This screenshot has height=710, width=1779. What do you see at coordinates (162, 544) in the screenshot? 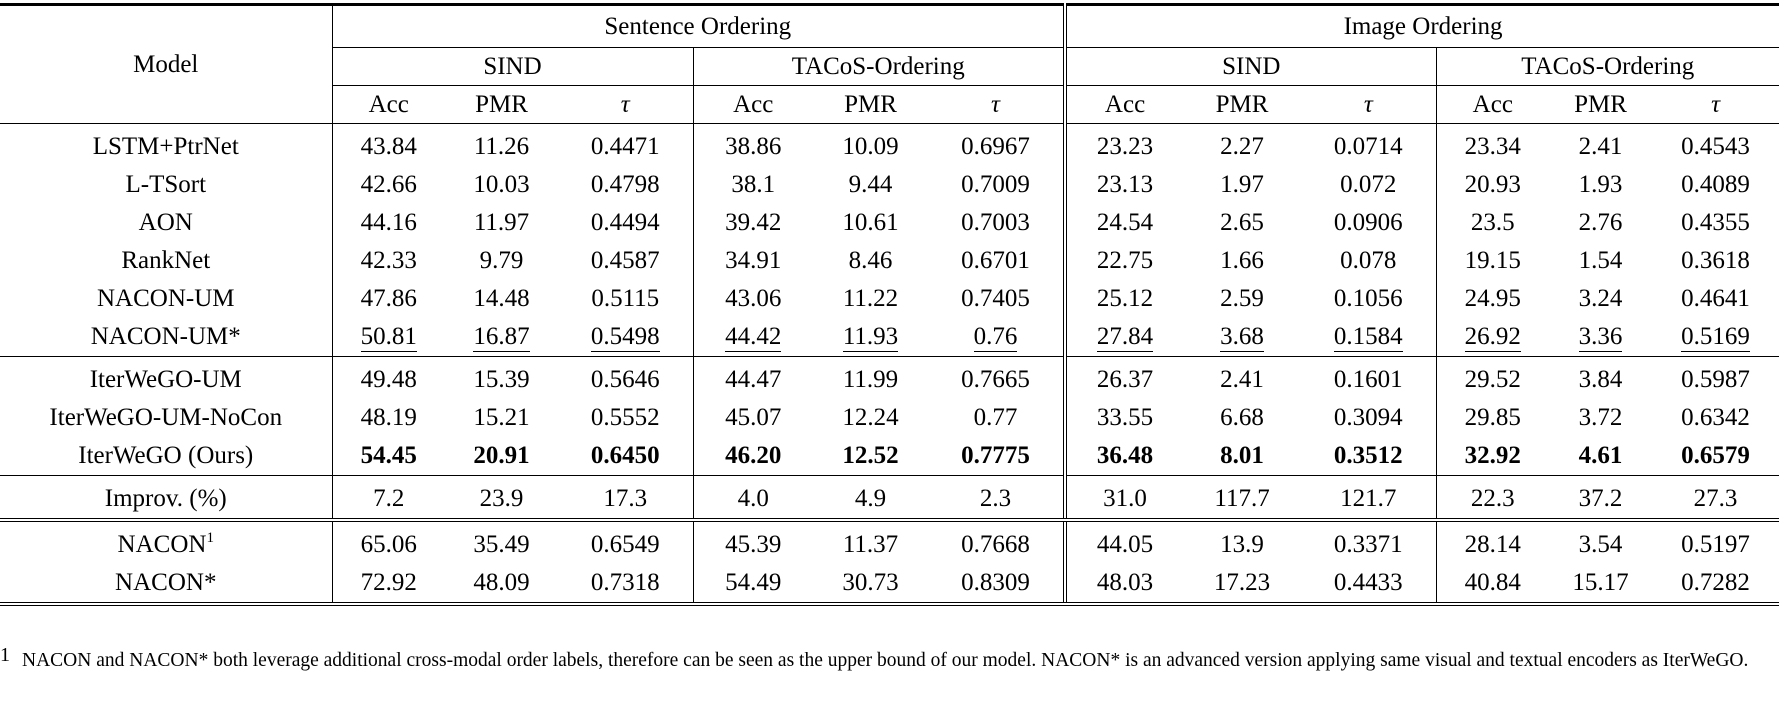
I see `model-name: NACON` at bounding box center [162, 544].